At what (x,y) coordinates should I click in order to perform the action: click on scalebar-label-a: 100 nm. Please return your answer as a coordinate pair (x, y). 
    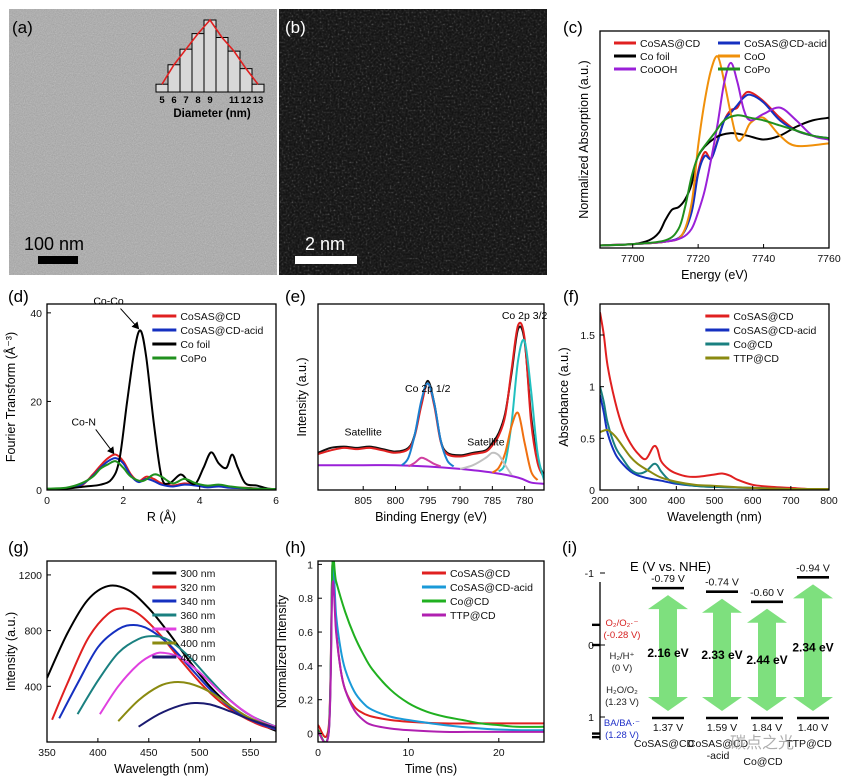
    Looking at the image, I should click on (54, 244).